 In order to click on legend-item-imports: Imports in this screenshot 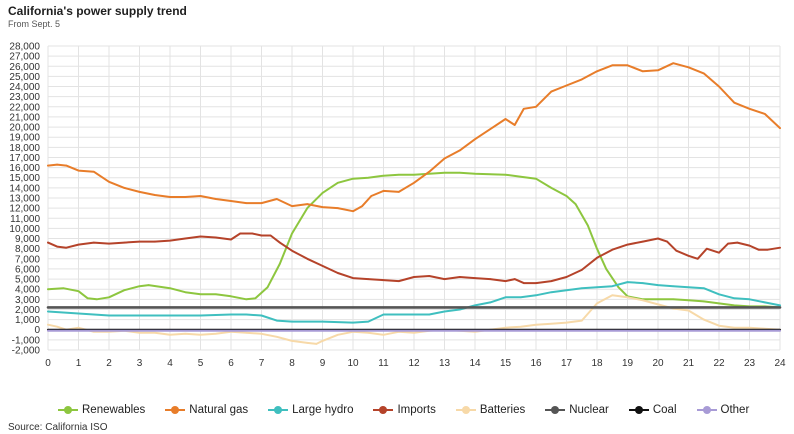, I will do `click(404, 410)`.